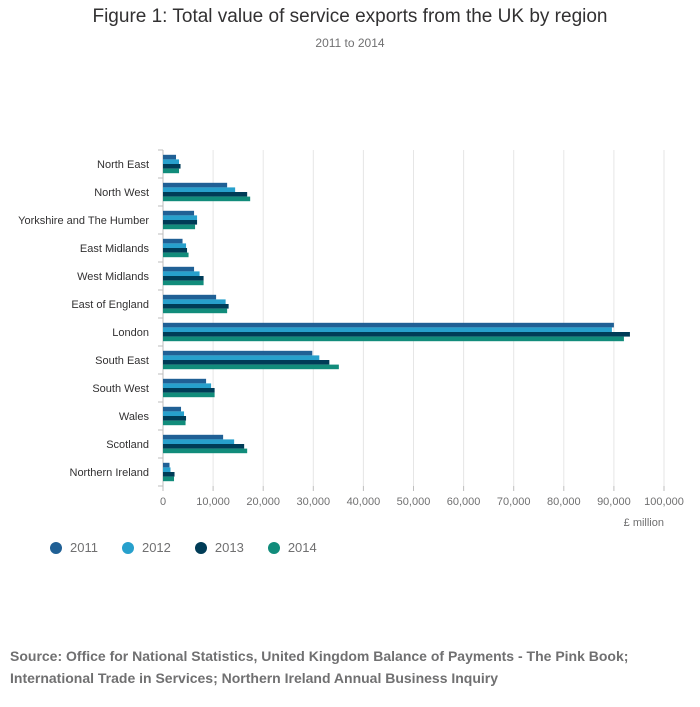 Image resolution: width=700 pixels, height=707 pixels. Describe the element at coordinates (120, 389) in the screenshot. I see `category-label: South West` at that location.